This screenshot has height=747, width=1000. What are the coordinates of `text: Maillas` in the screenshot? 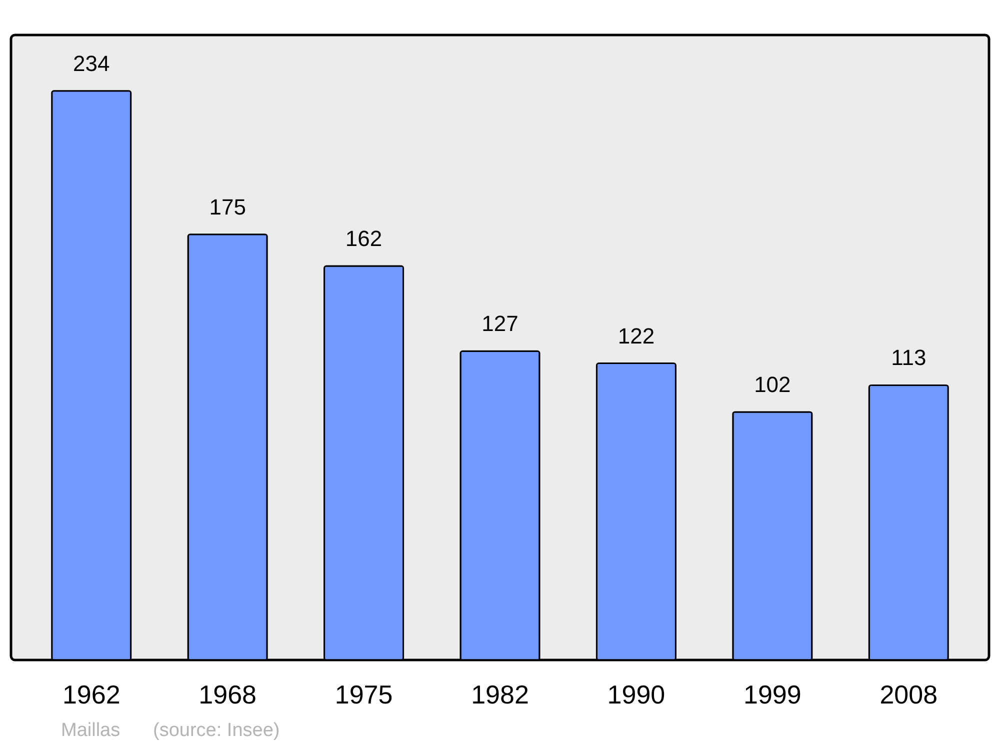 It's located at (90, 730).